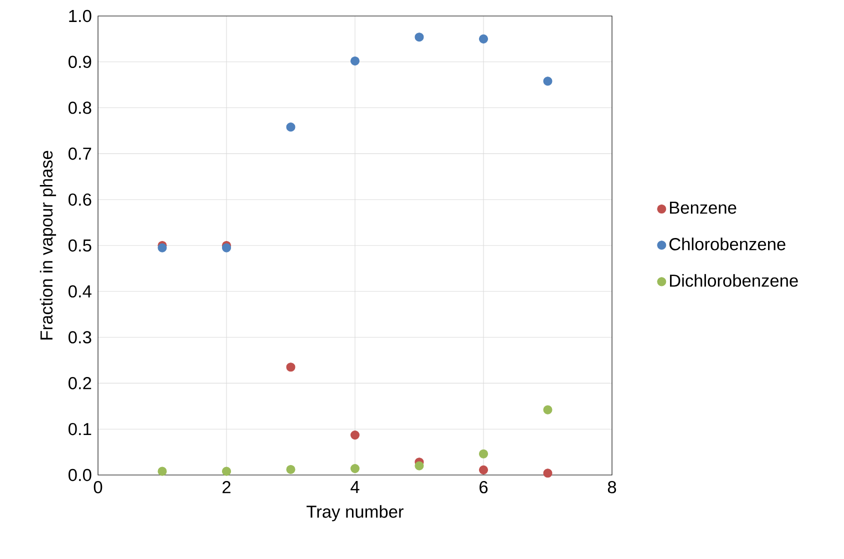  What do you see at coordinates (355, 487) in the screenshot?
I see `x-tick-label: 4` at bounding box center [355, 487].